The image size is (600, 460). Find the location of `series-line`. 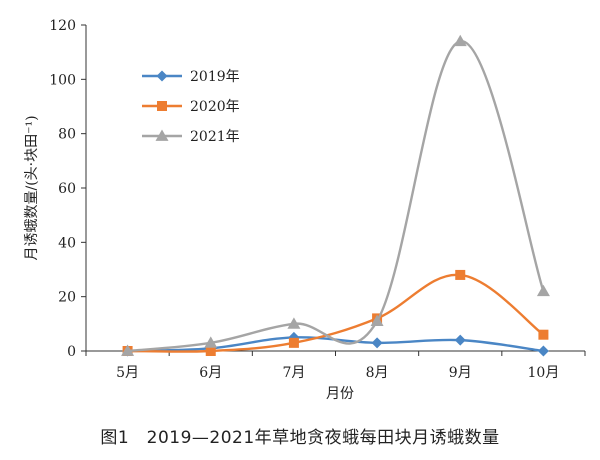

series-line is located at coordinates (336, 313).